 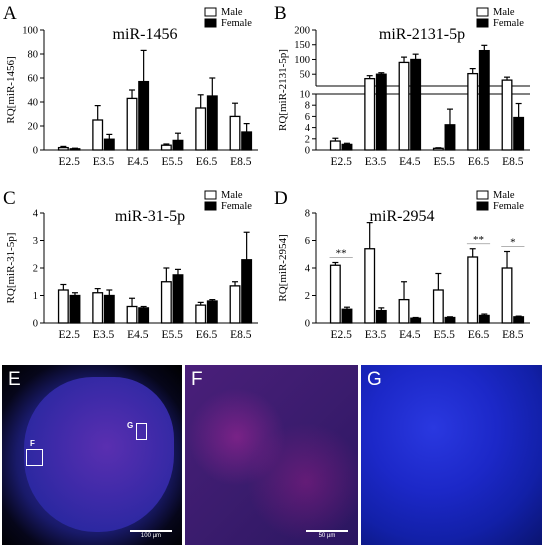 What do you see at coordinates (9, 198) in the screenshot?
I see `panel-letter: C` at bounding box center [9, 198].